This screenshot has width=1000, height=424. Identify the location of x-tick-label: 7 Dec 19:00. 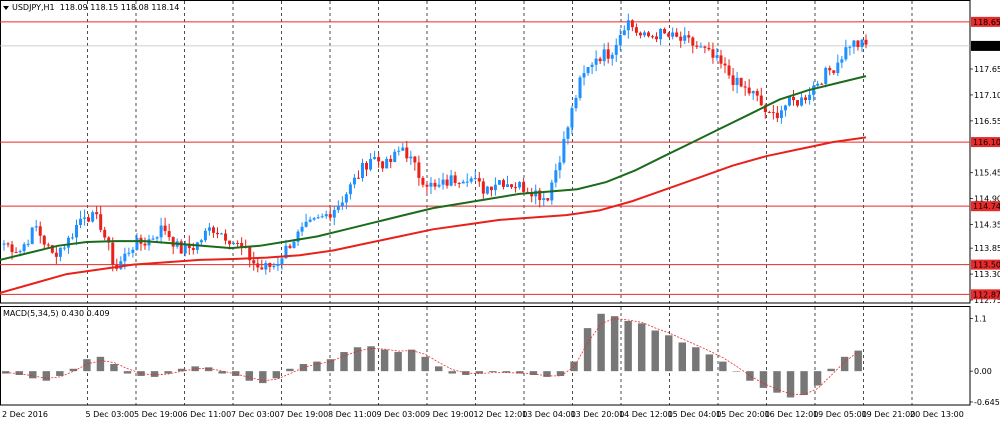
(304, 414).